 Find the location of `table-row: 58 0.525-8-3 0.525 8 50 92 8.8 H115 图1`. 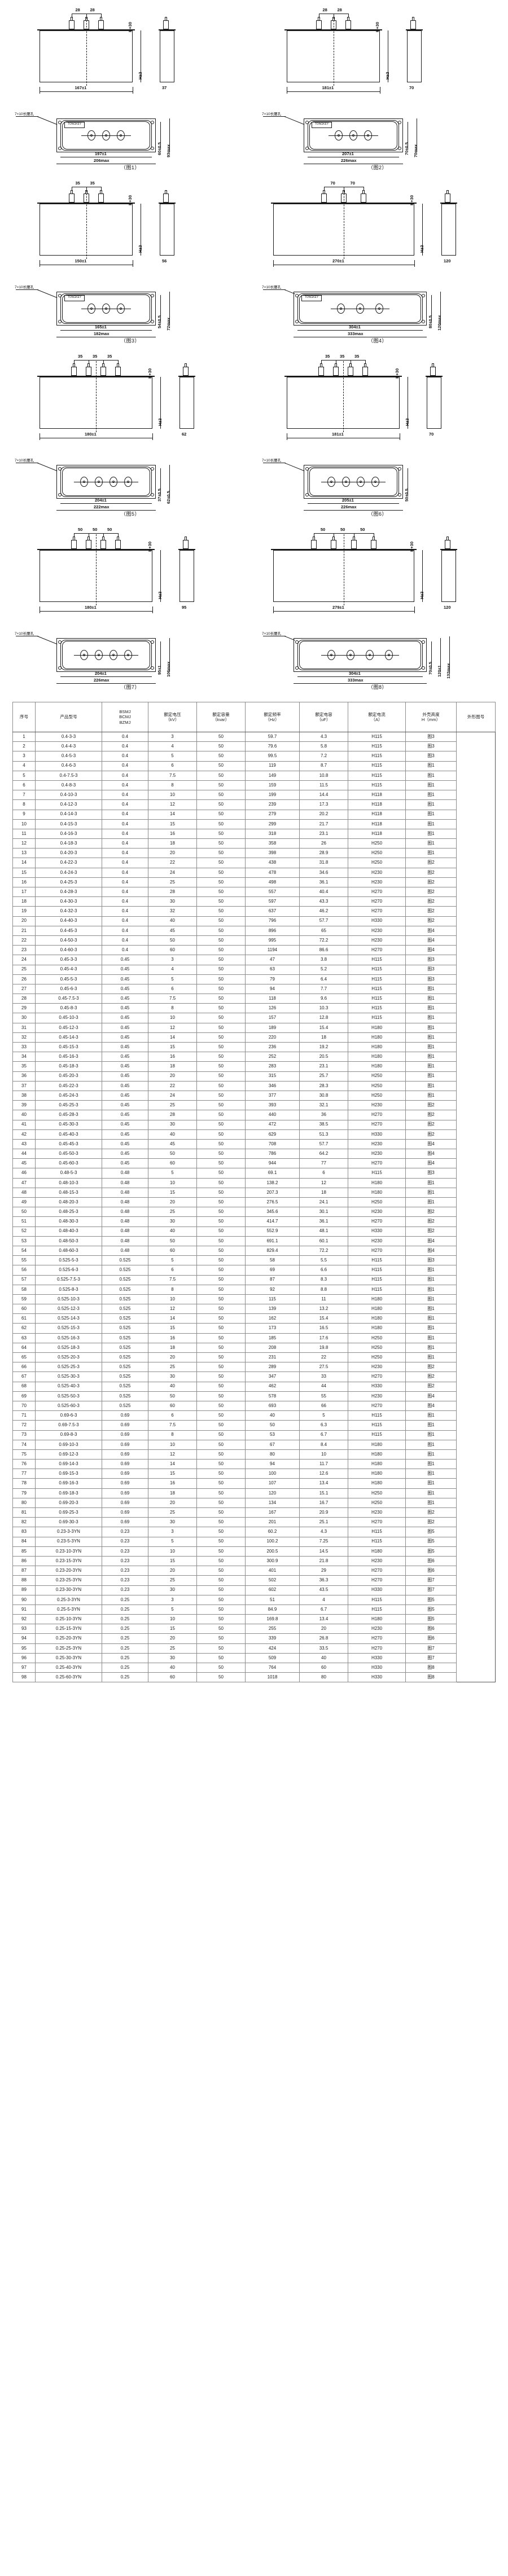

table-row: 58 0.525-8-3 0.525 8 50 92 8.8 H115 图1 is located at coordinates (254, 1289).